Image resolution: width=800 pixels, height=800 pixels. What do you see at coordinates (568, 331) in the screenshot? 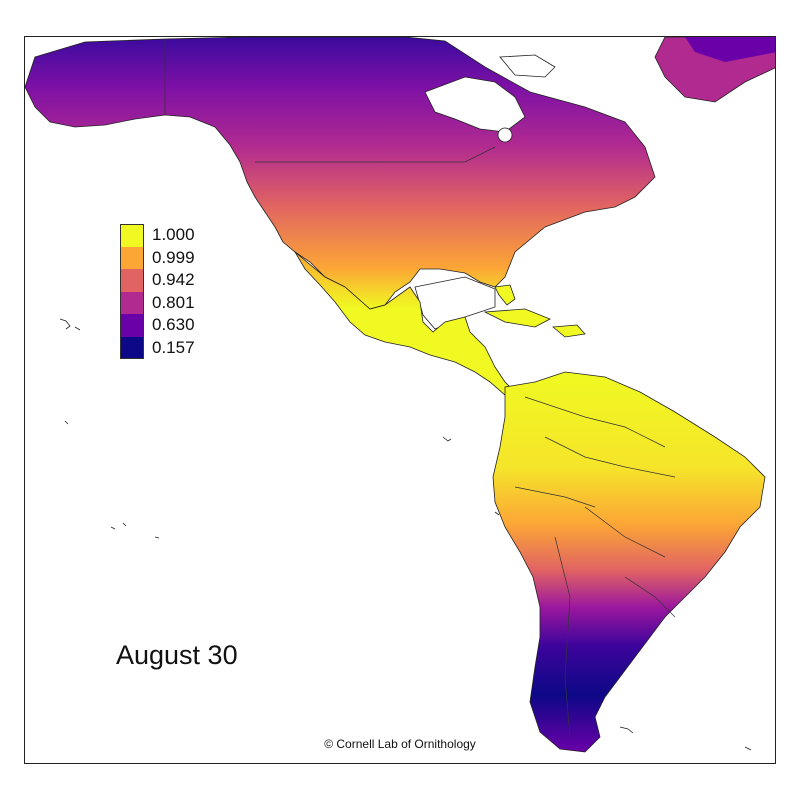
I see `hispaniola` at bounding box center [568, 331].